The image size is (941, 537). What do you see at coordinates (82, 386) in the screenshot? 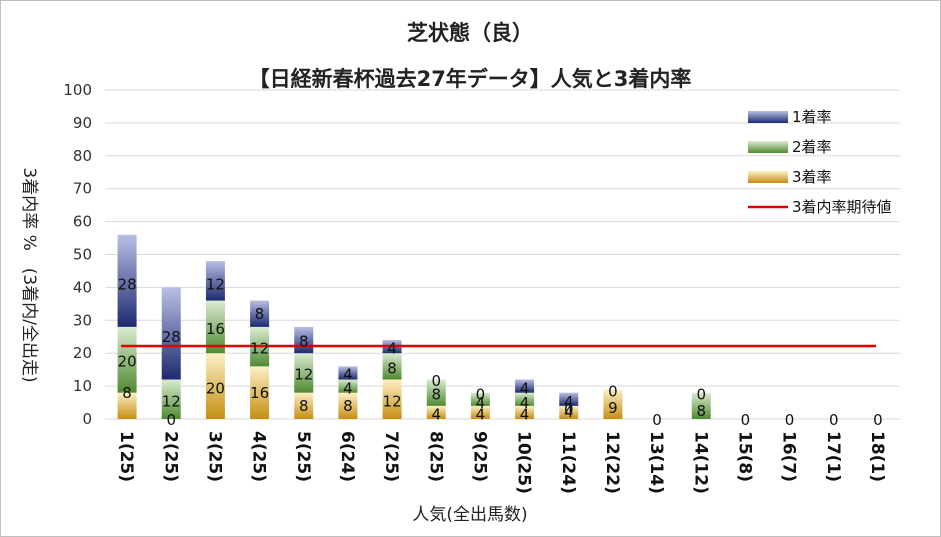
I see `y-tick-label: 10` at bounding box center [82, 386].